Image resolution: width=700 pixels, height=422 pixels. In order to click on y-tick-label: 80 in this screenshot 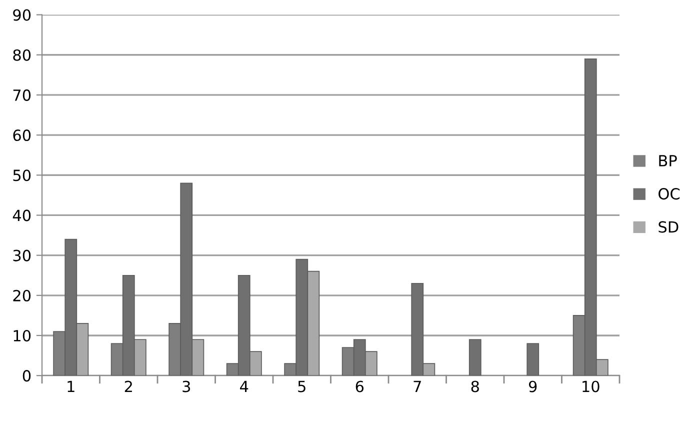, I will do `click(22, 55)`.